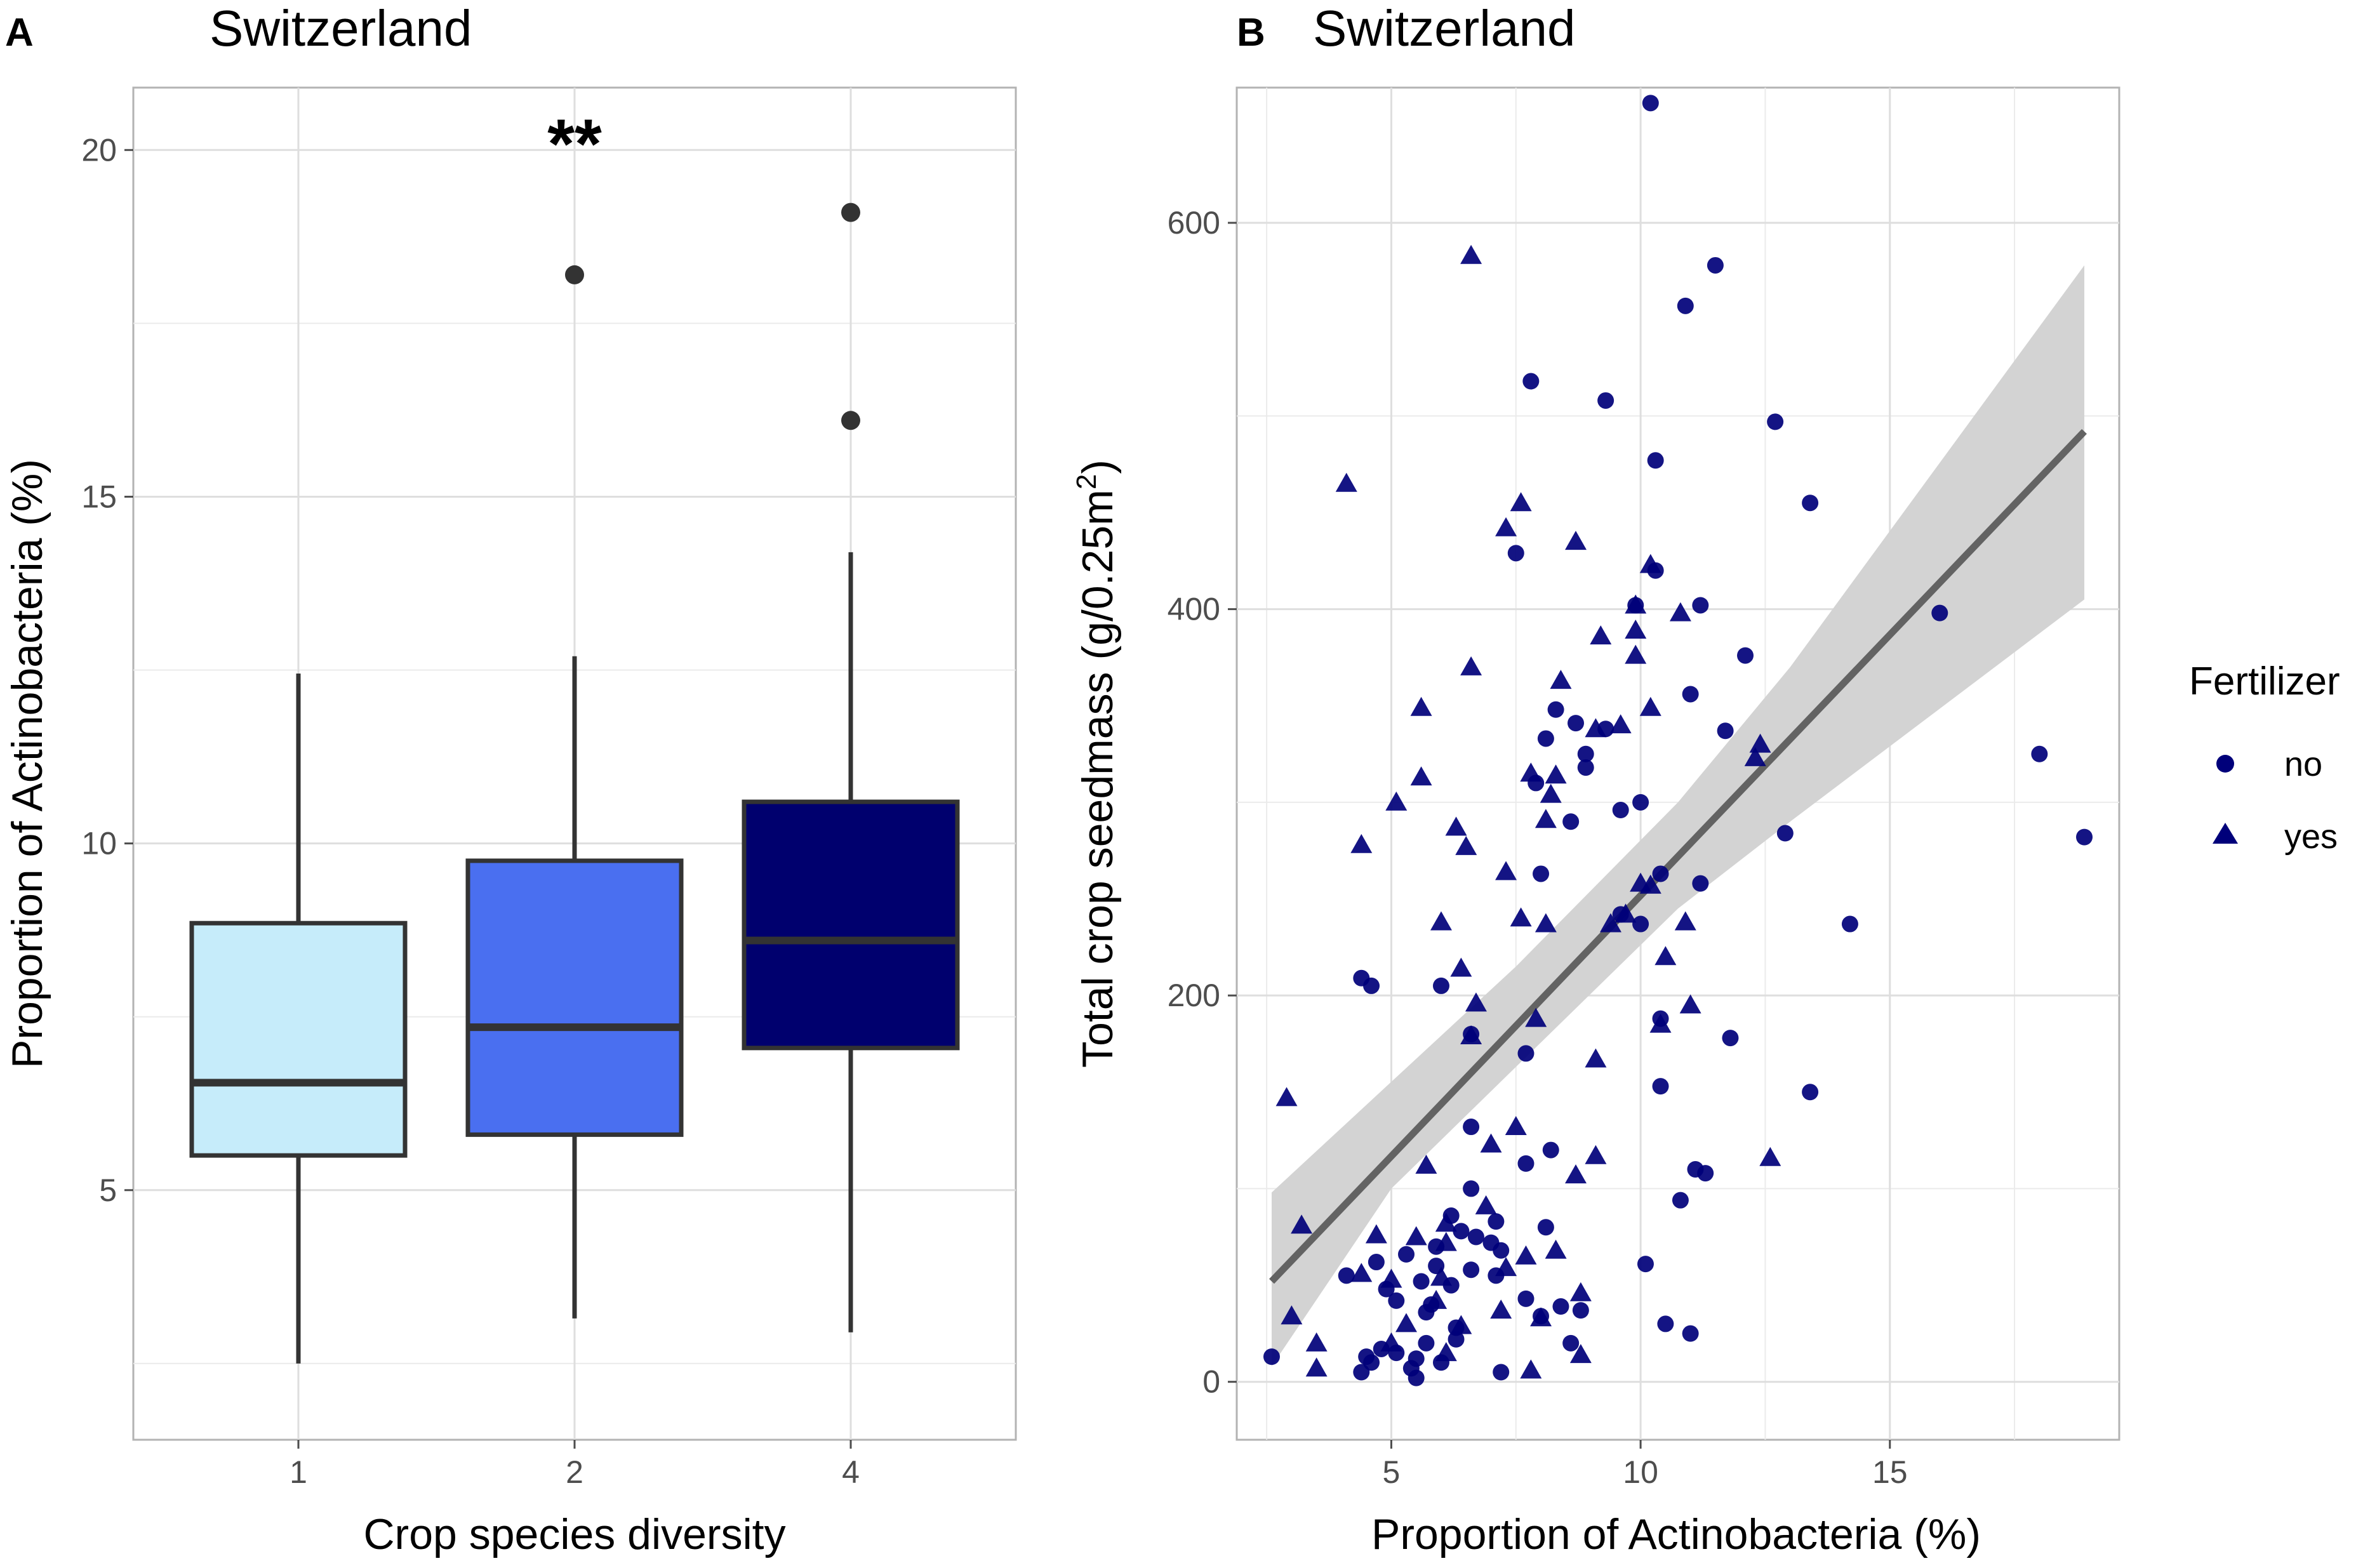  Describe the element at coordinates (574, 997) in the screenshot. I see `box-body` at that location.